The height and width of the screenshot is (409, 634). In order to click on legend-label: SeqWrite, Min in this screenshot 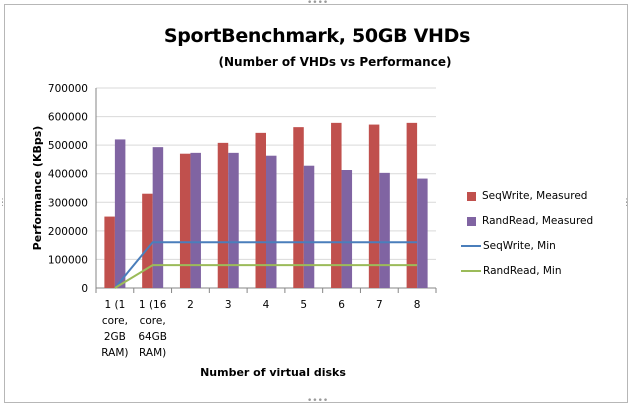, I will do `click(519, 246)`.